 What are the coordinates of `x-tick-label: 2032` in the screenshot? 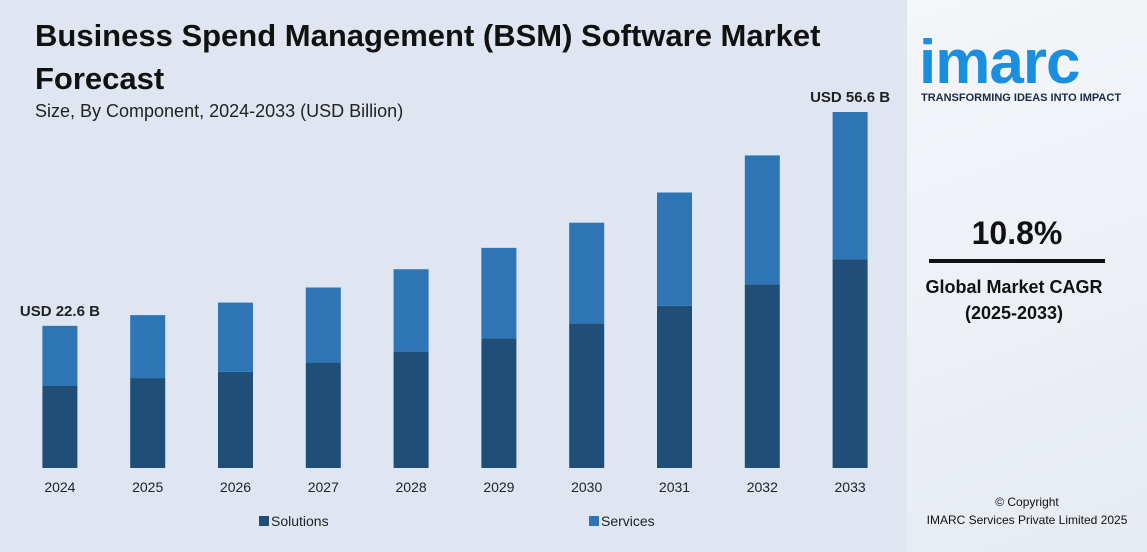 It's located at (762, 487).